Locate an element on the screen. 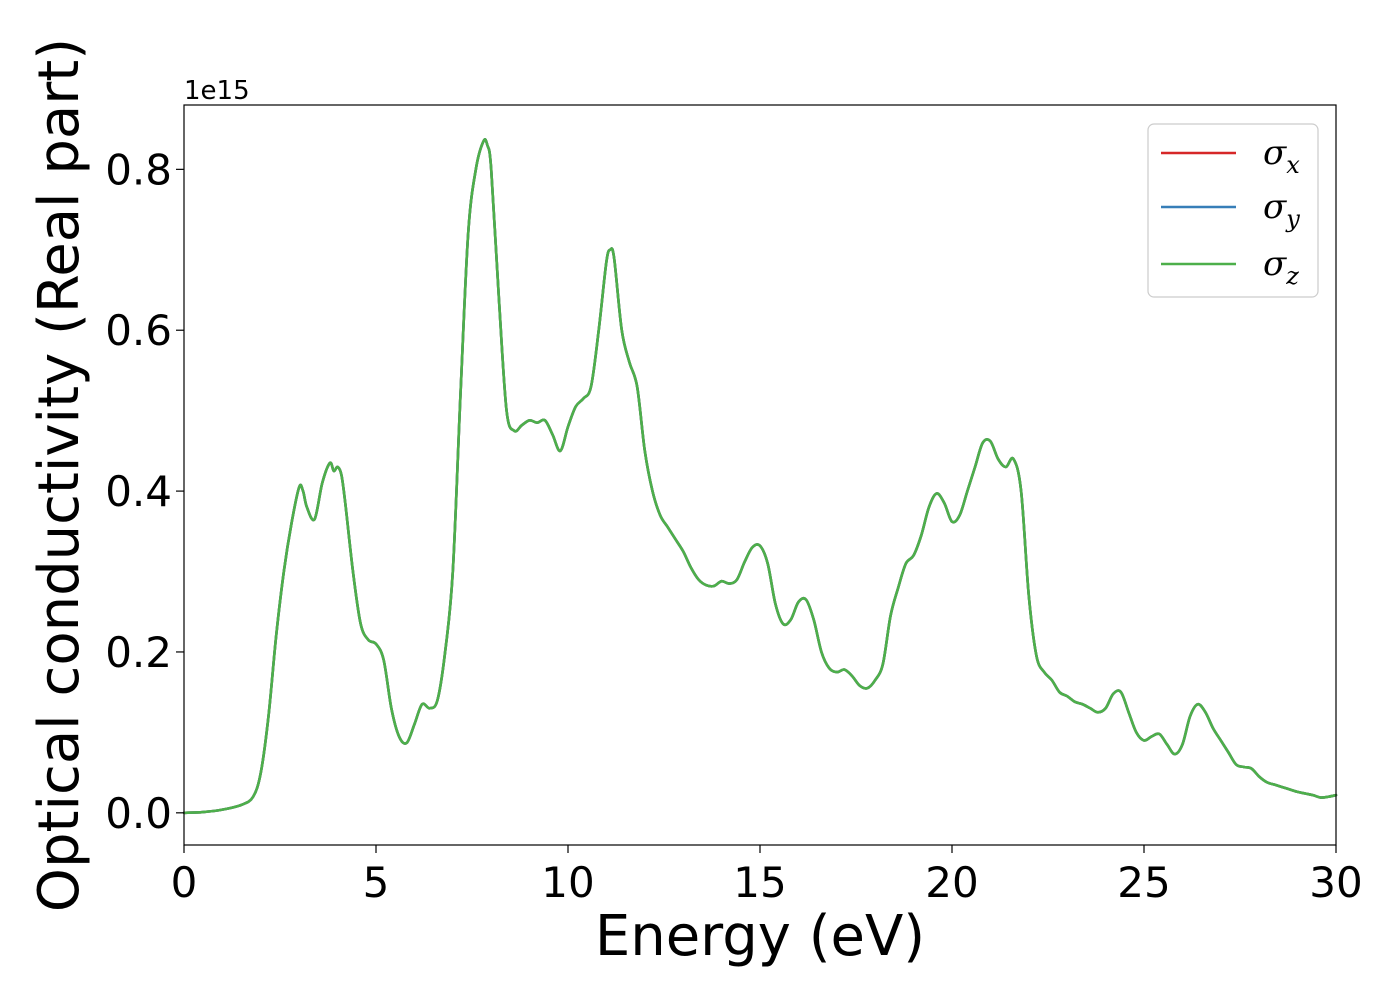 The width and height of the screenshot is (1400, 1000). legend-box is located at coordinates (1233, 210).